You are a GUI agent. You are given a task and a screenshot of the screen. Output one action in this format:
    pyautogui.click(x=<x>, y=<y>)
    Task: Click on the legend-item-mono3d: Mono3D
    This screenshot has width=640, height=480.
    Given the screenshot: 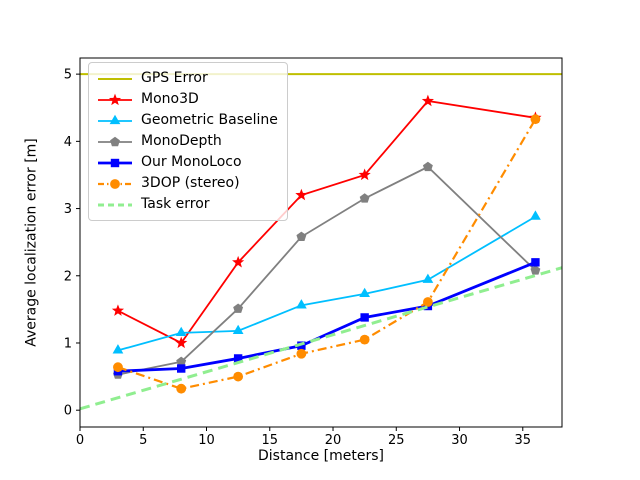 What is the action you would take?
    pyautogui.click(x=187, y=99)
    